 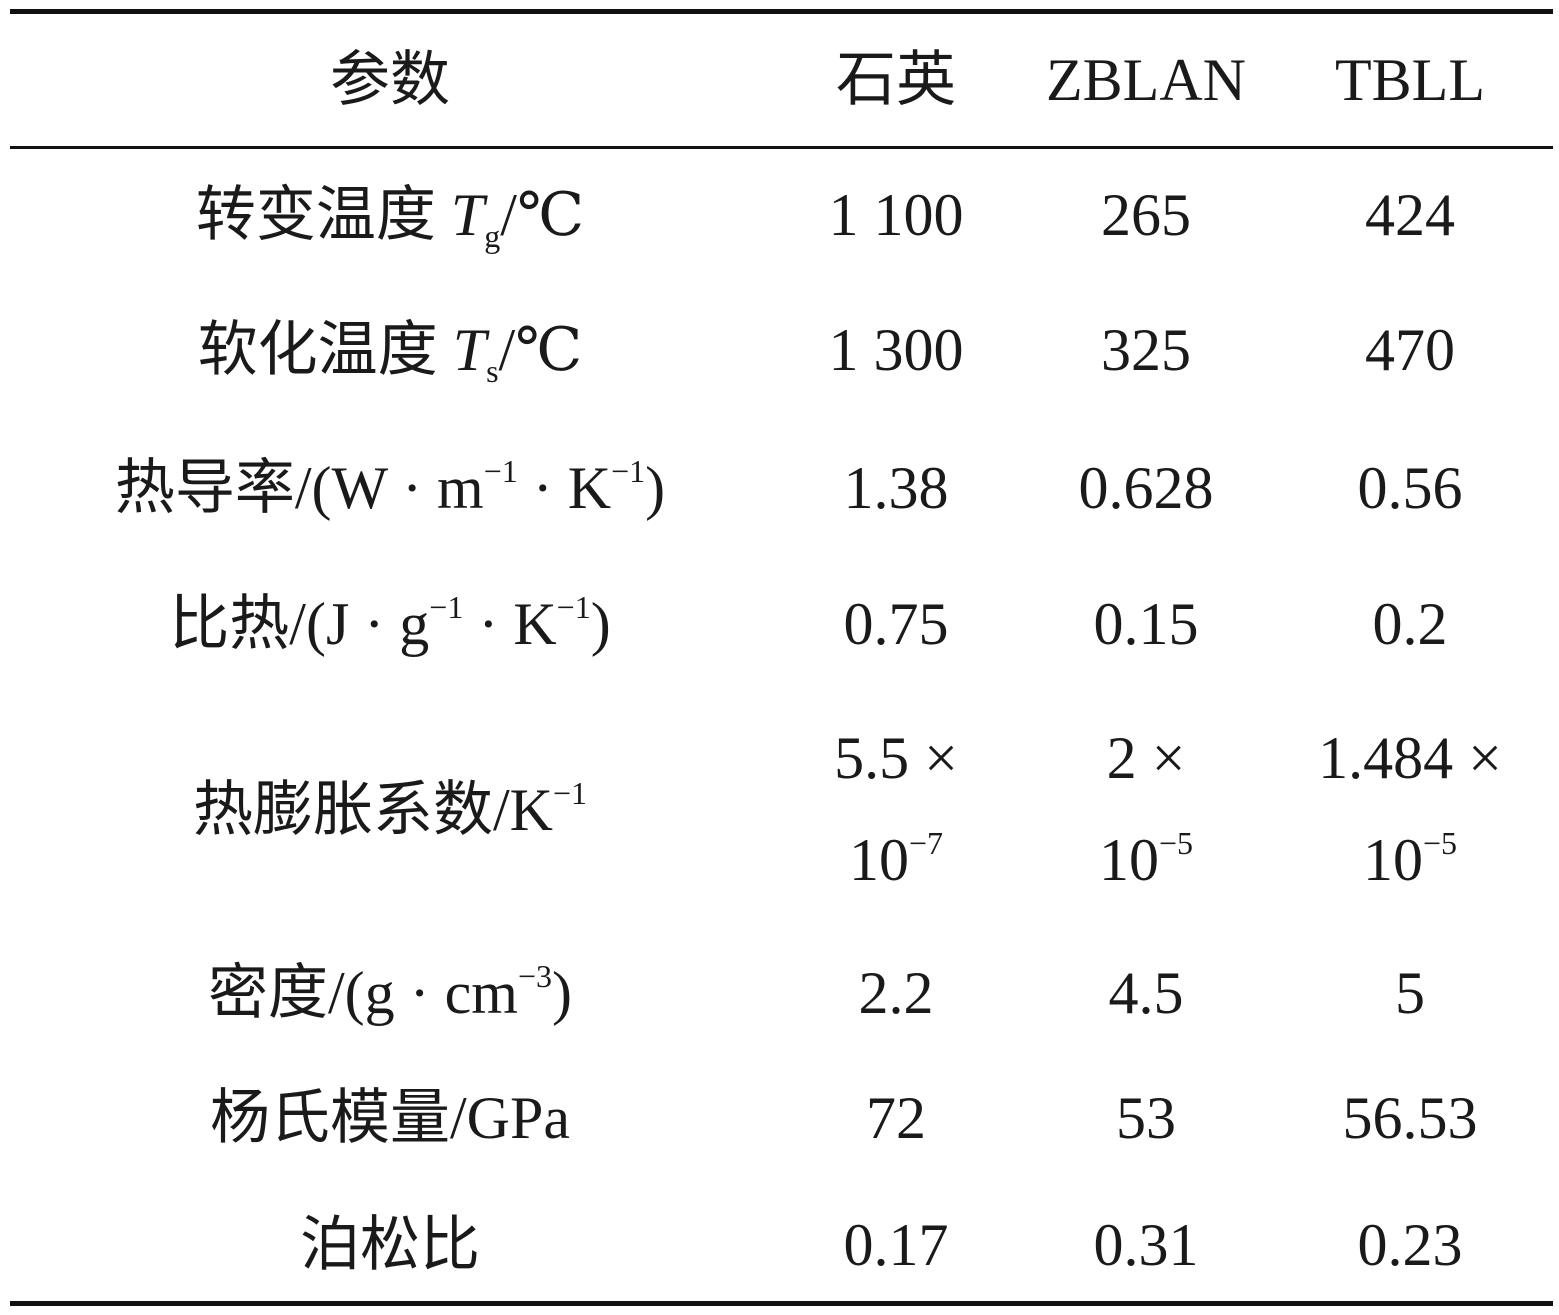 I want to click on cell-zblan-transition-temperature: 265, so click(x=1146, y=215).